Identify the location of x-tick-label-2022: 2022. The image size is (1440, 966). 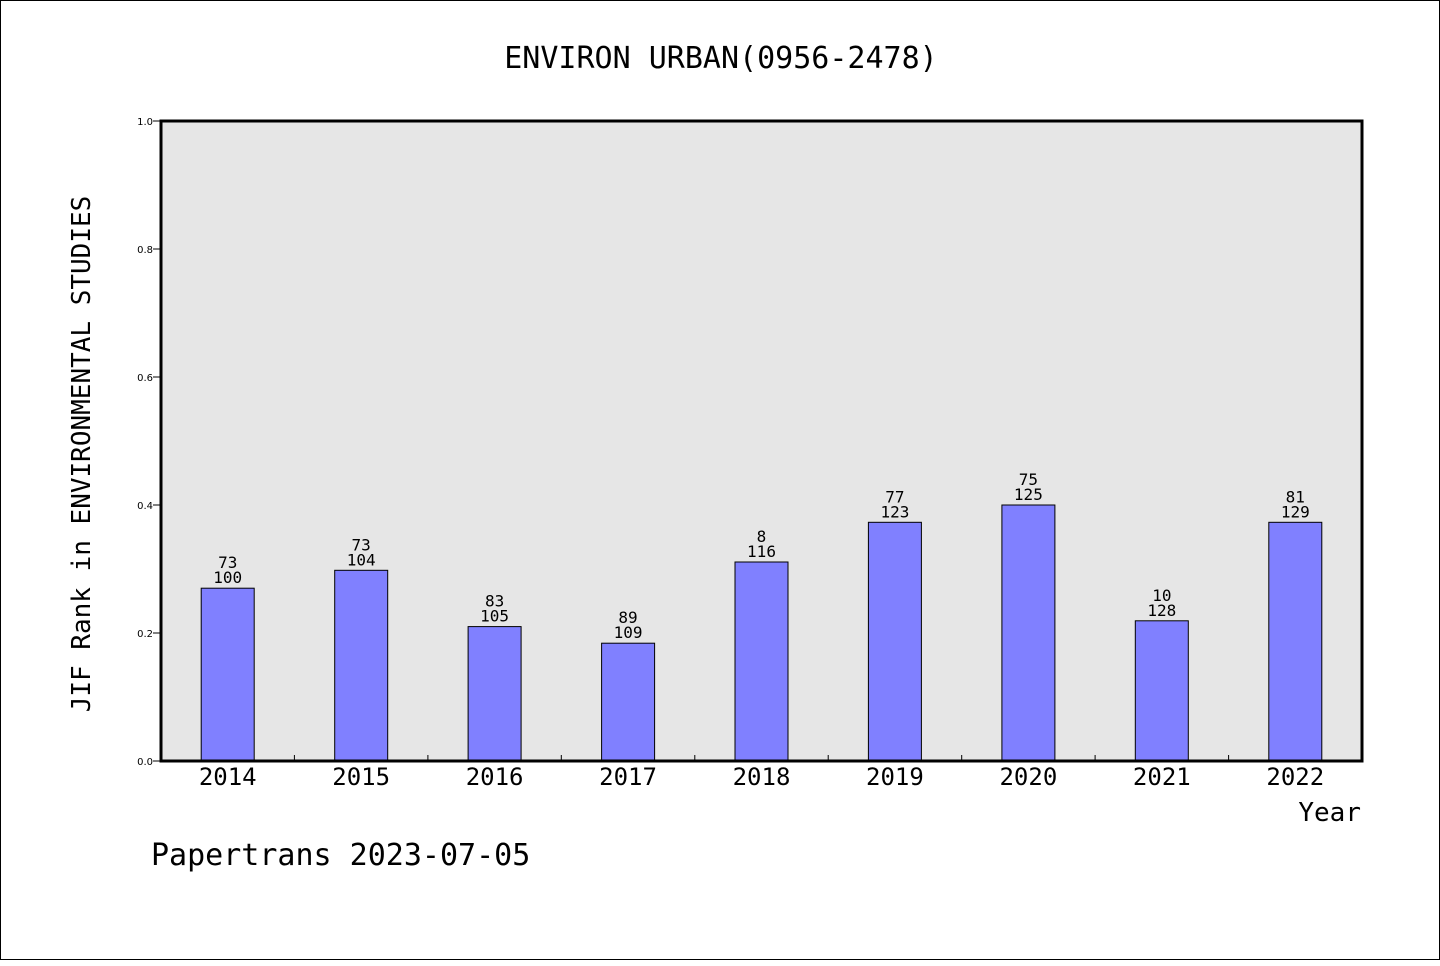
(1295, 777).